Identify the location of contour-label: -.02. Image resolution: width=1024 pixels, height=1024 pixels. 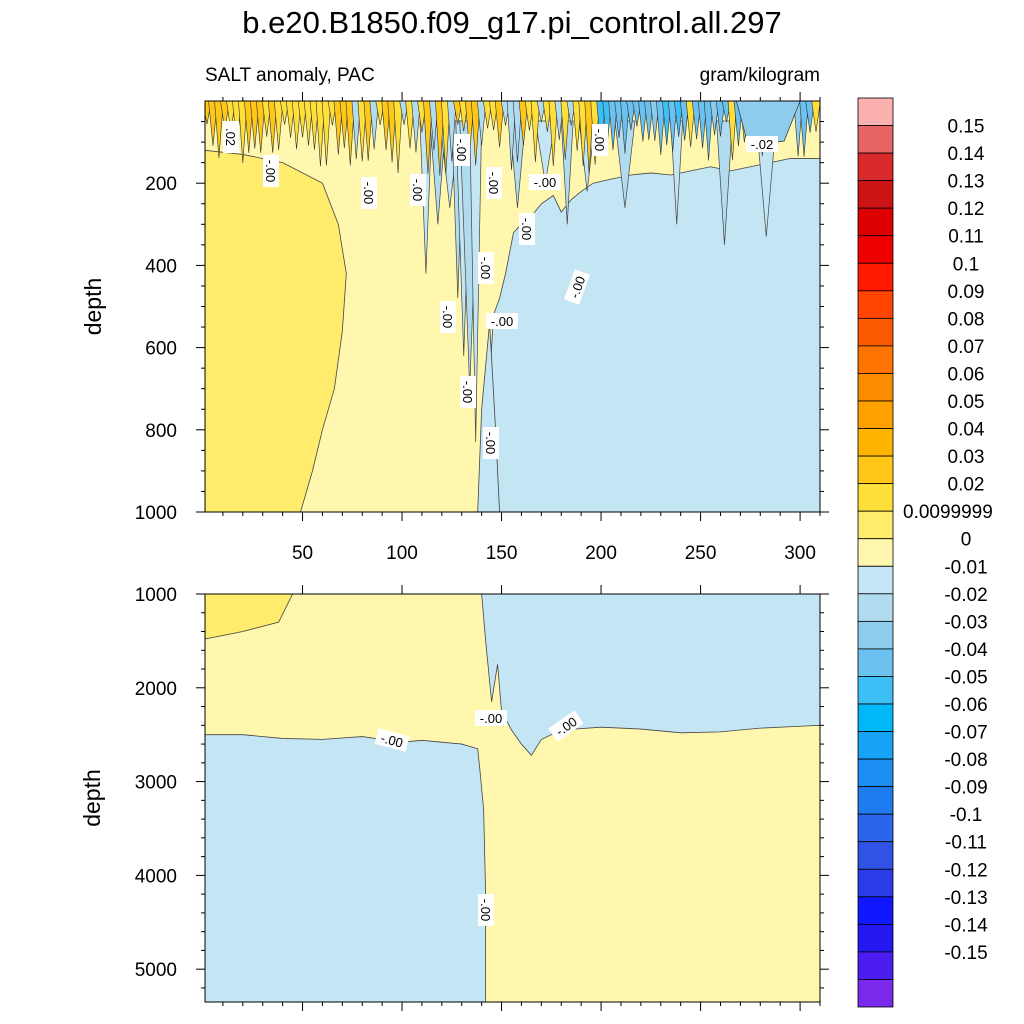
(762, 144).